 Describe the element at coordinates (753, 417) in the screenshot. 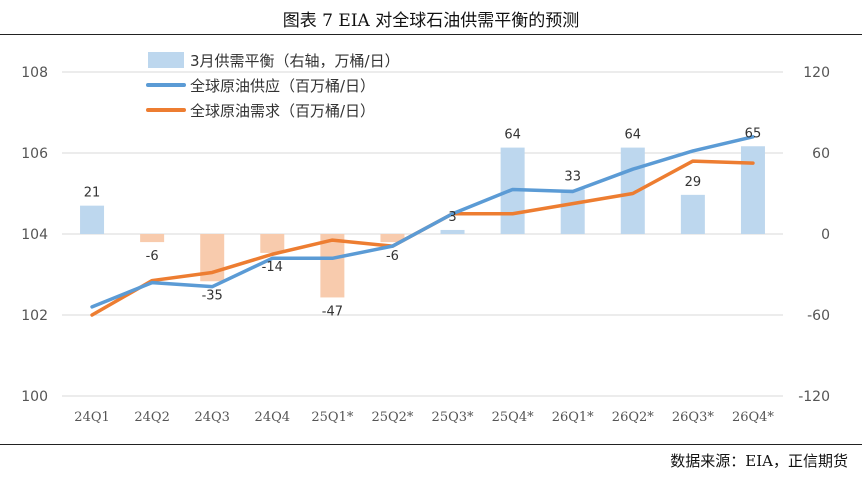

I see `x-axis-tick-label: 26Q4*` at that location.